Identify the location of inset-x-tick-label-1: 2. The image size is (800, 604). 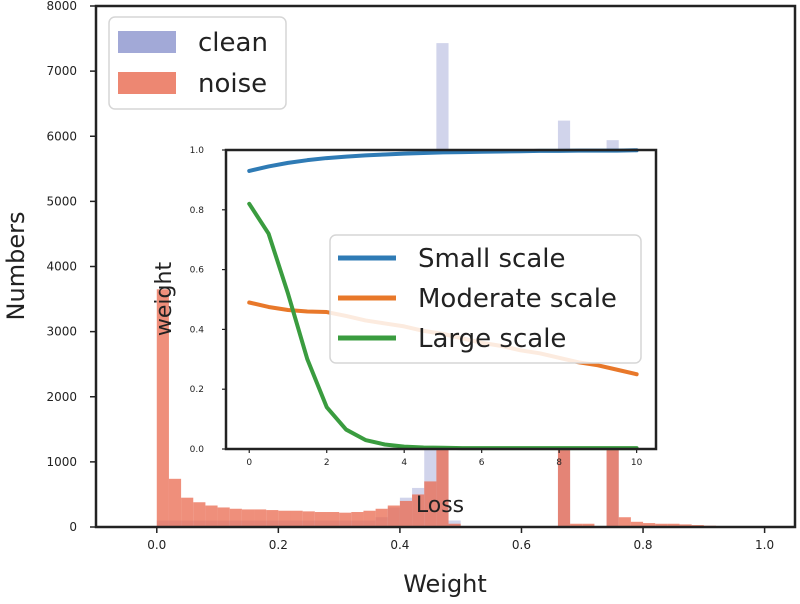
(327, 463).